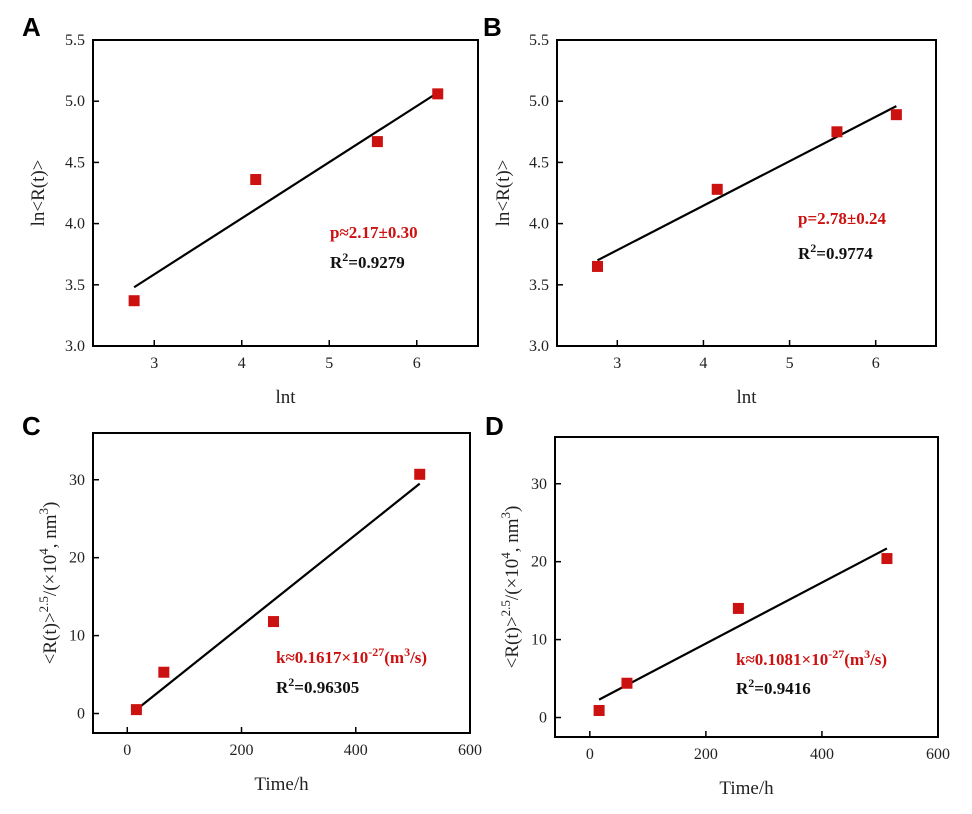 This screenshot has width=972, height=814. Describe the element at coordinates (494, 426) in the screenshot. I see `panel-label-d: D` at that location.